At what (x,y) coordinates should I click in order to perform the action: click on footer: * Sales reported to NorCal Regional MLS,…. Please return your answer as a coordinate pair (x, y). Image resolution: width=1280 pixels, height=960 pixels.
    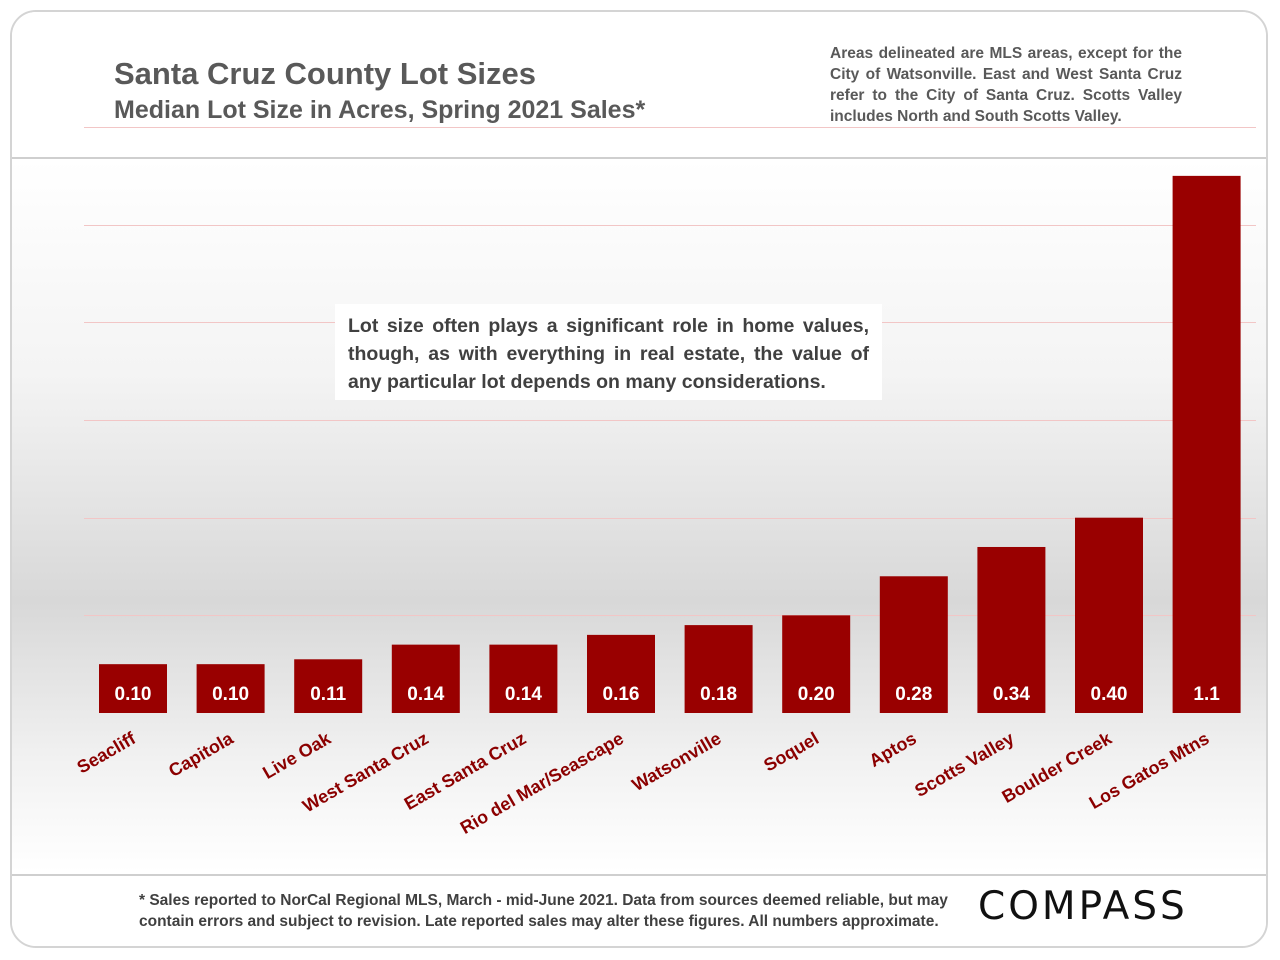
    Looking at the image, I should click on (639, 910).